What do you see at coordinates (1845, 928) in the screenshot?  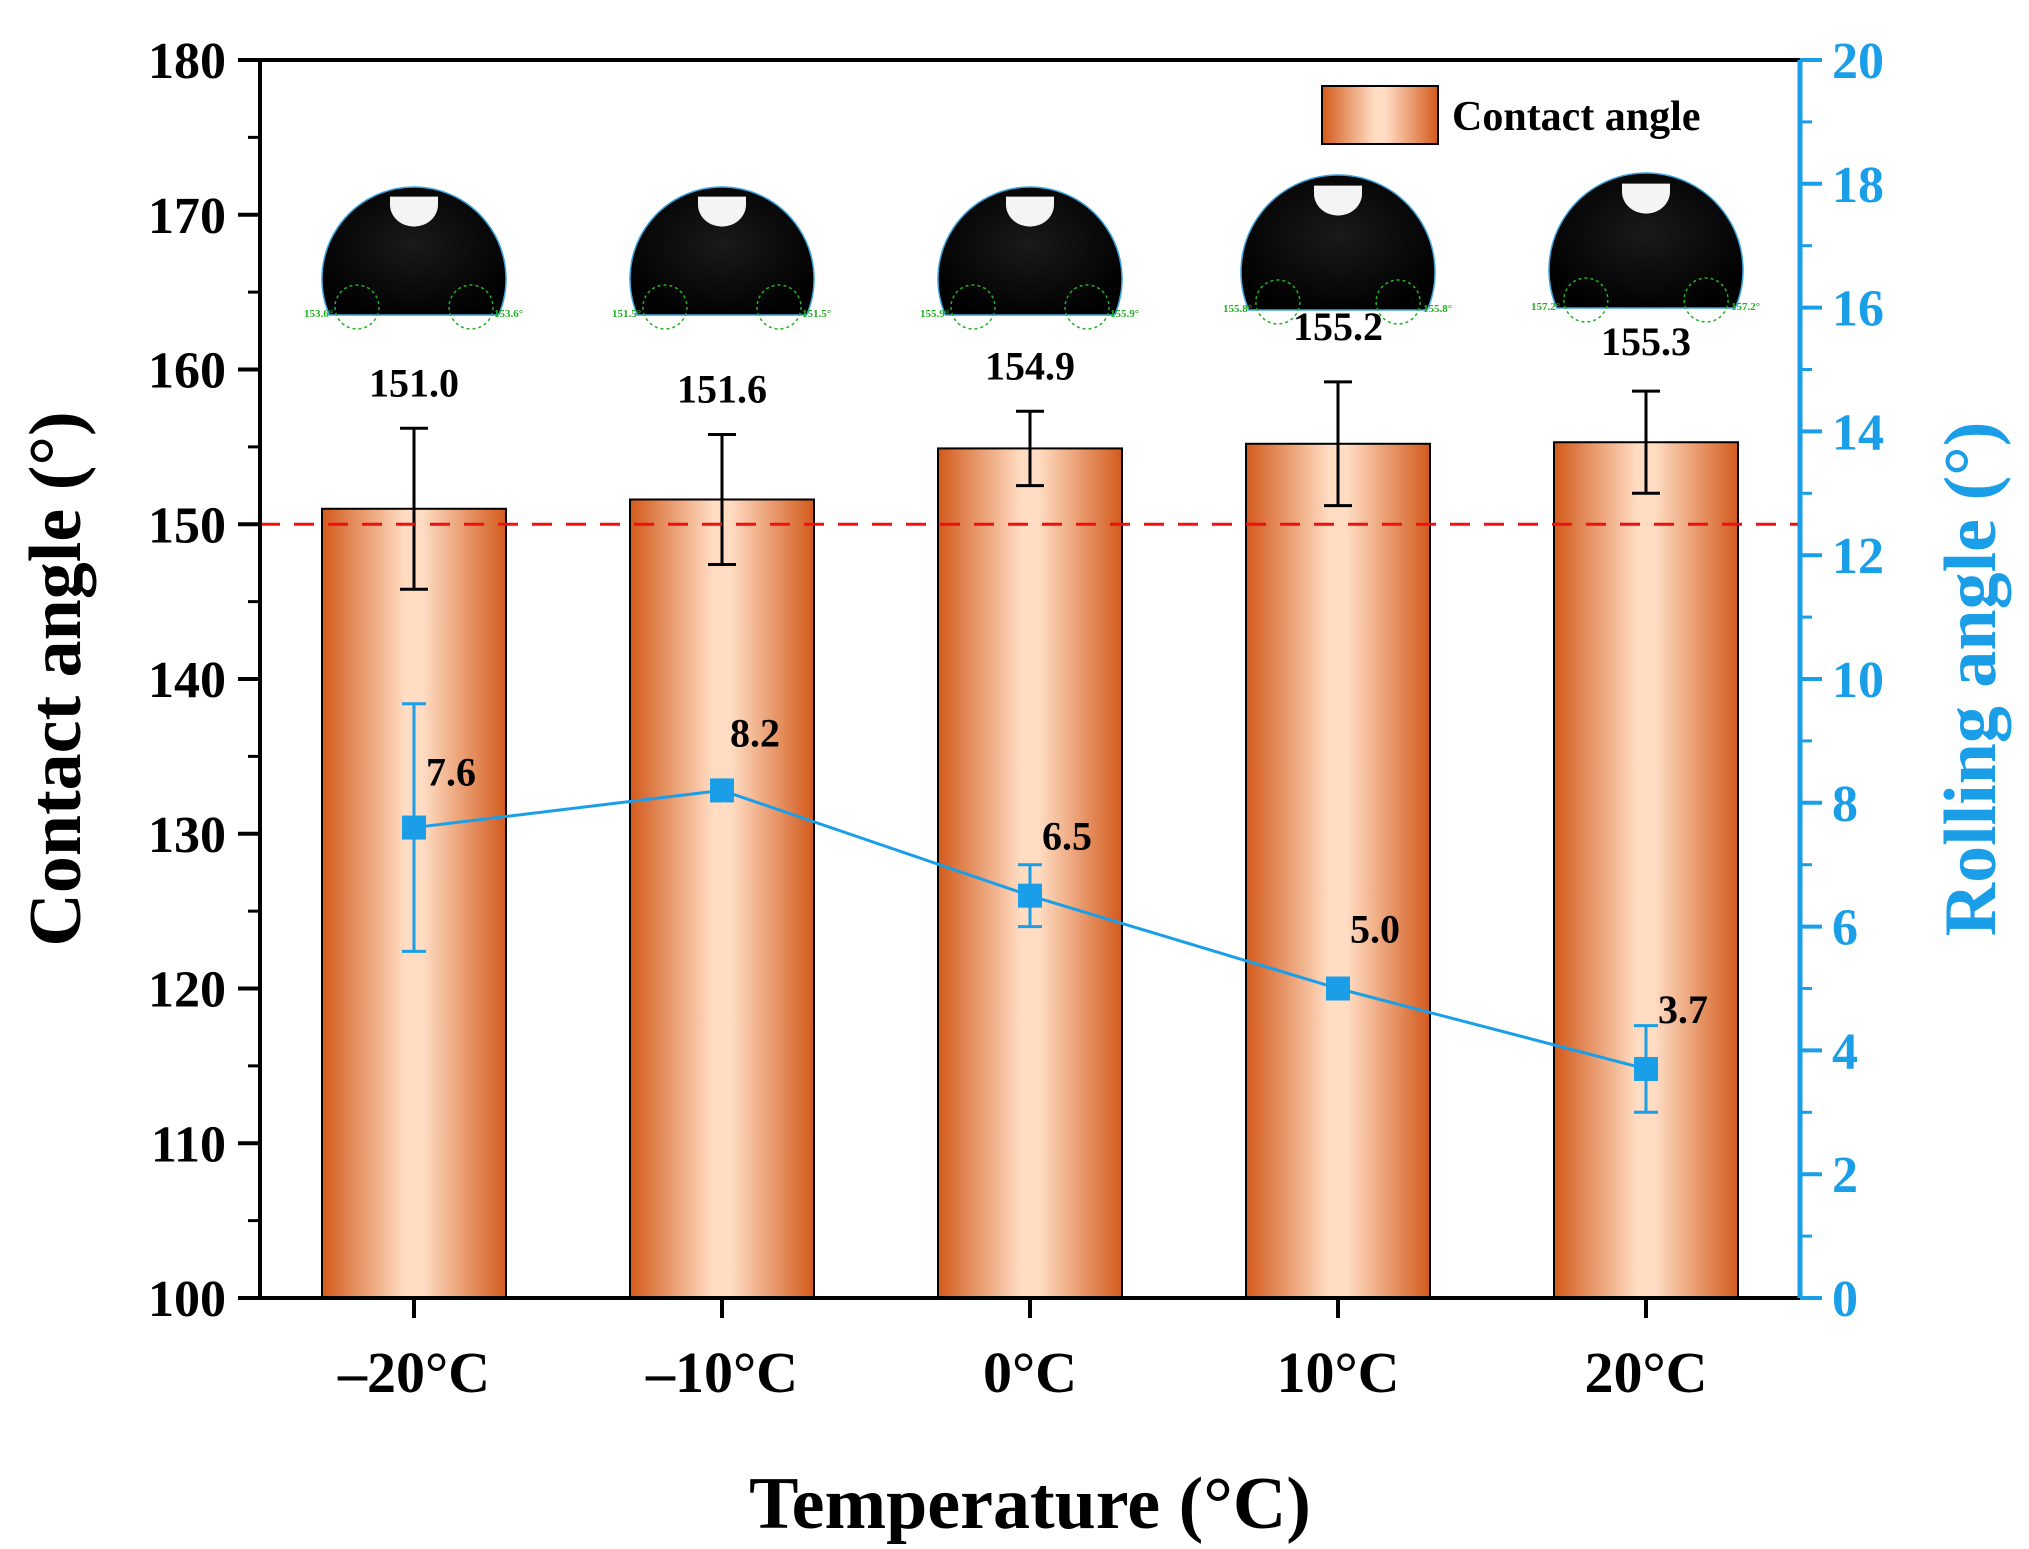 I see `y-right-tick-label: 6` at bounding box center [1845, 928].